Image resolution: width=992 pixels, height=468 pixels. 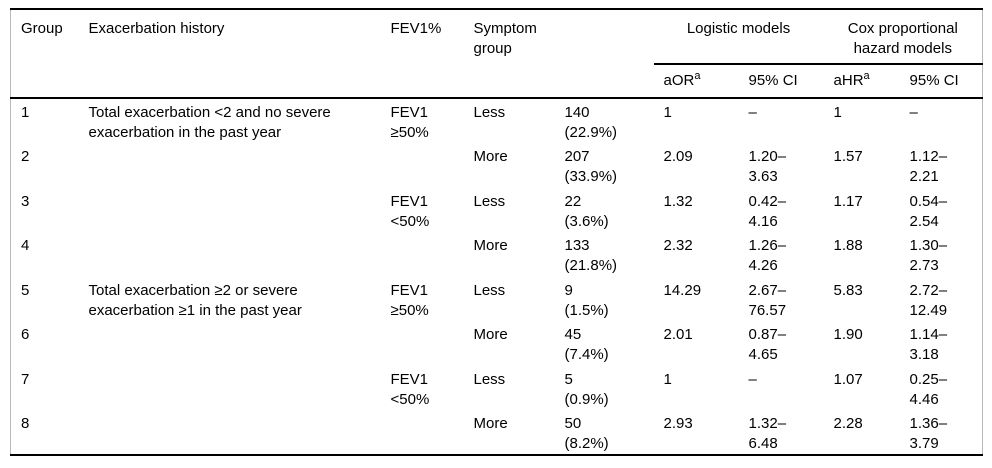 What do you see at coordinates (591, 166) in the screenshot?
I see `n-cell: 207 (33.9%)` at bounding box center [591, 166].